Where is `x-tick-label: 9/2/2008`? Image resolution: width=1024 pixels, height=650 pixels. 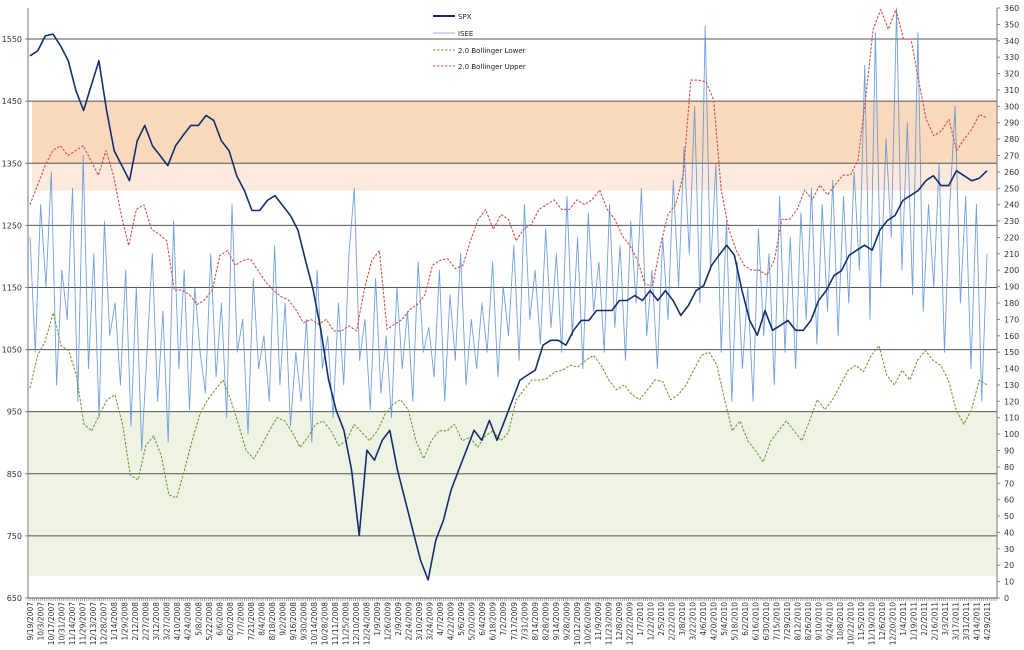 x-tick-label: 9/2/2008 is located at coordinates (282, 619).